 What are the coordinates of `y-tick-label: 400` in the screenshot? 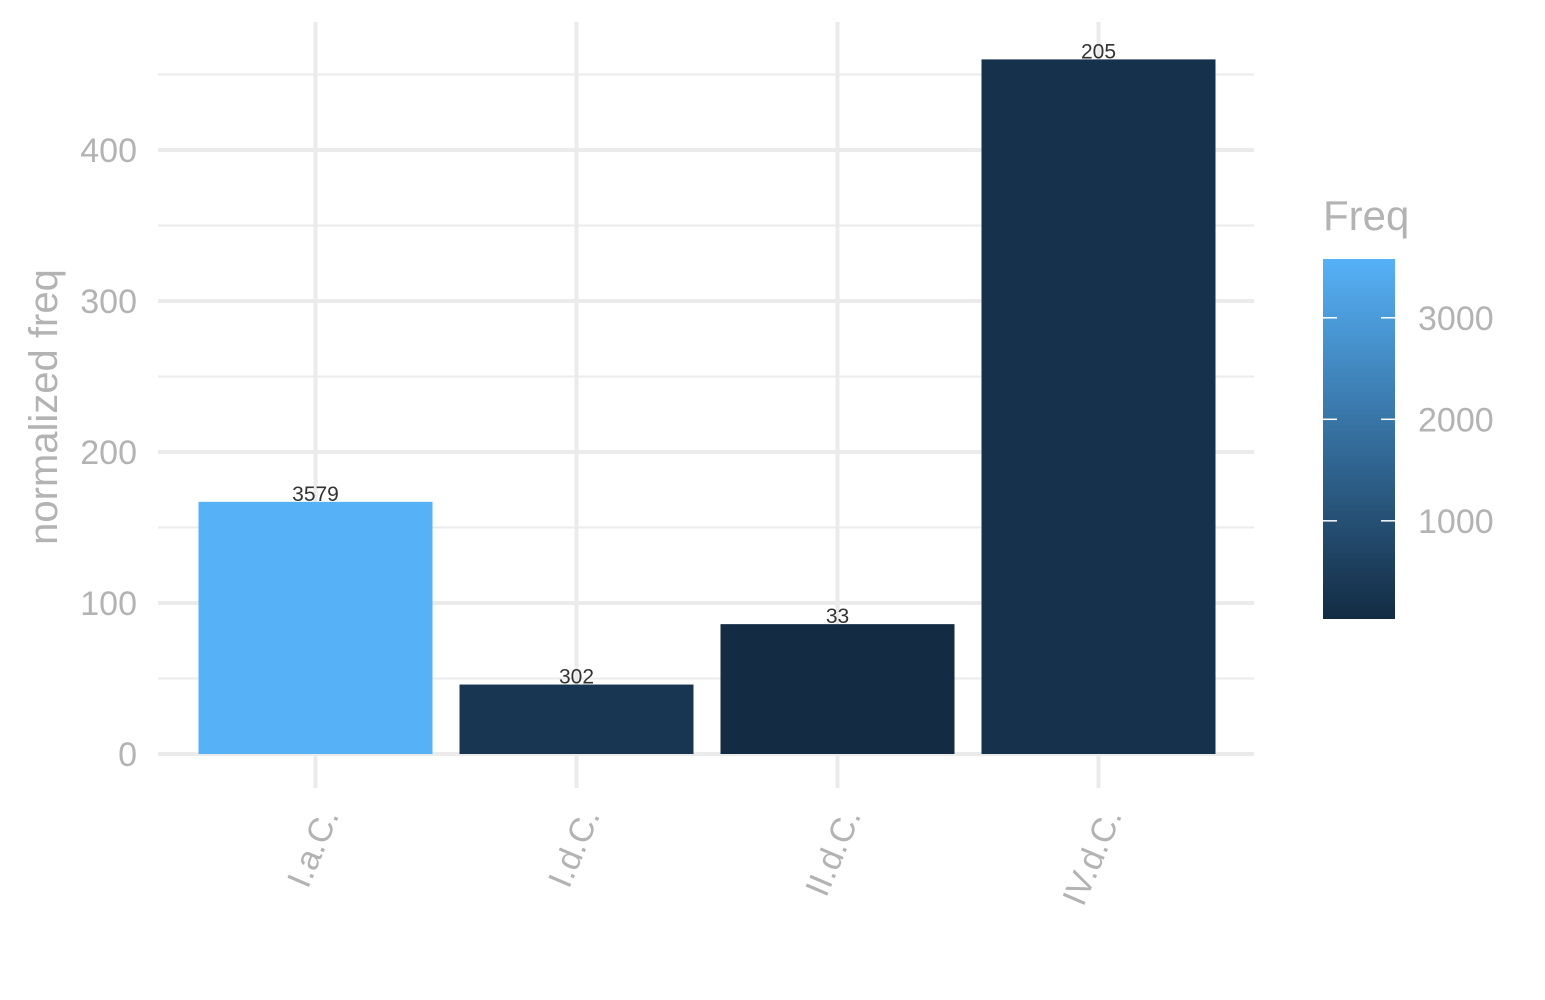 It's located at (108, 151).